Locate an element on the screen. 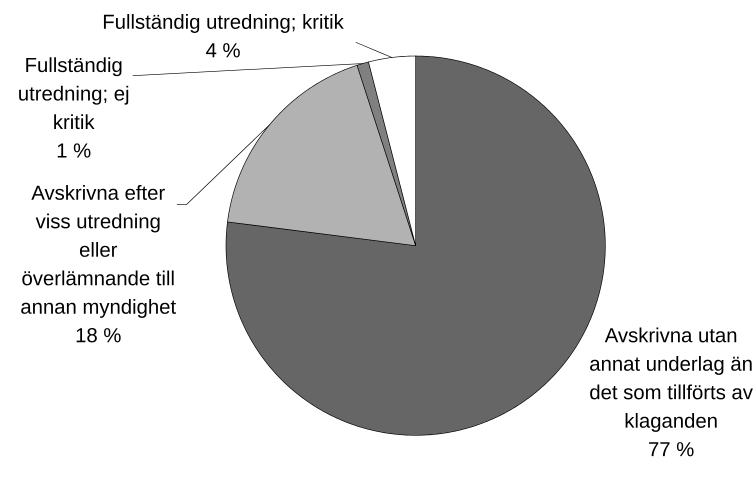  data-label: 4 % is located at coordinates (223, 50).